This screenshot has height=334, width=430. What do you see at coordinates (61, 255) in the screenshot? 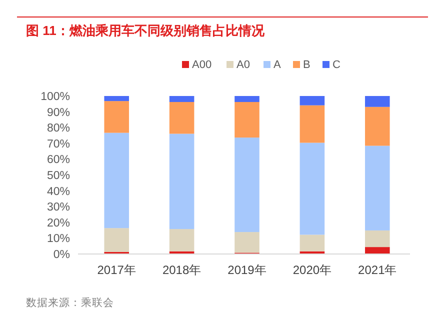
I see `y-tick-label: 0%` at bounding box center [61, 255].